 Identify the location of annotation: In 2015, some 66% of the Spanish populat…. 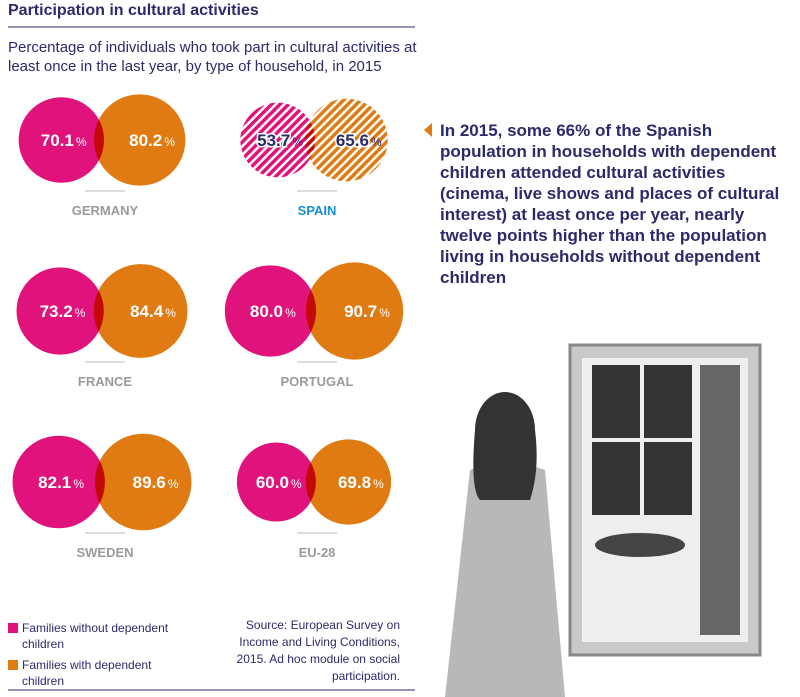
(610, 204).